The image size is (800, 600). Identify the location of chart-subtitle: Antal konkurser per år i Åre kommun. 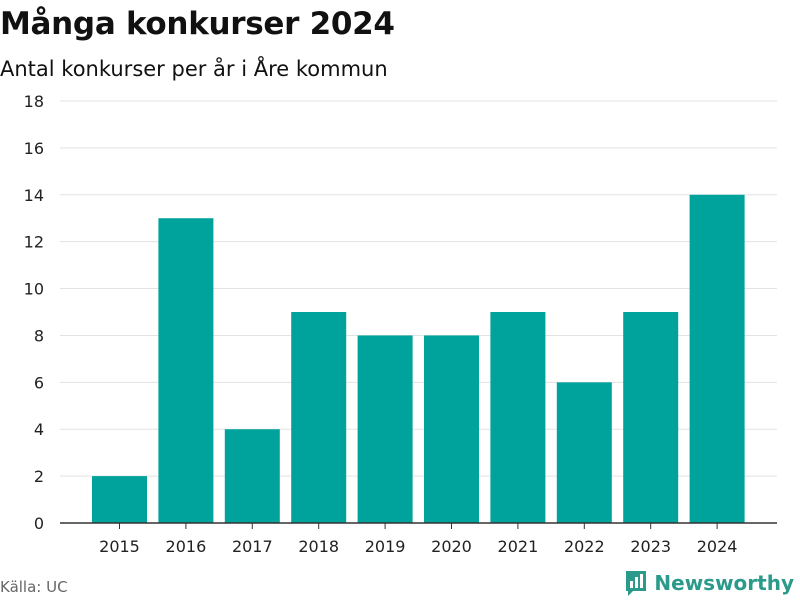
(194, 69).